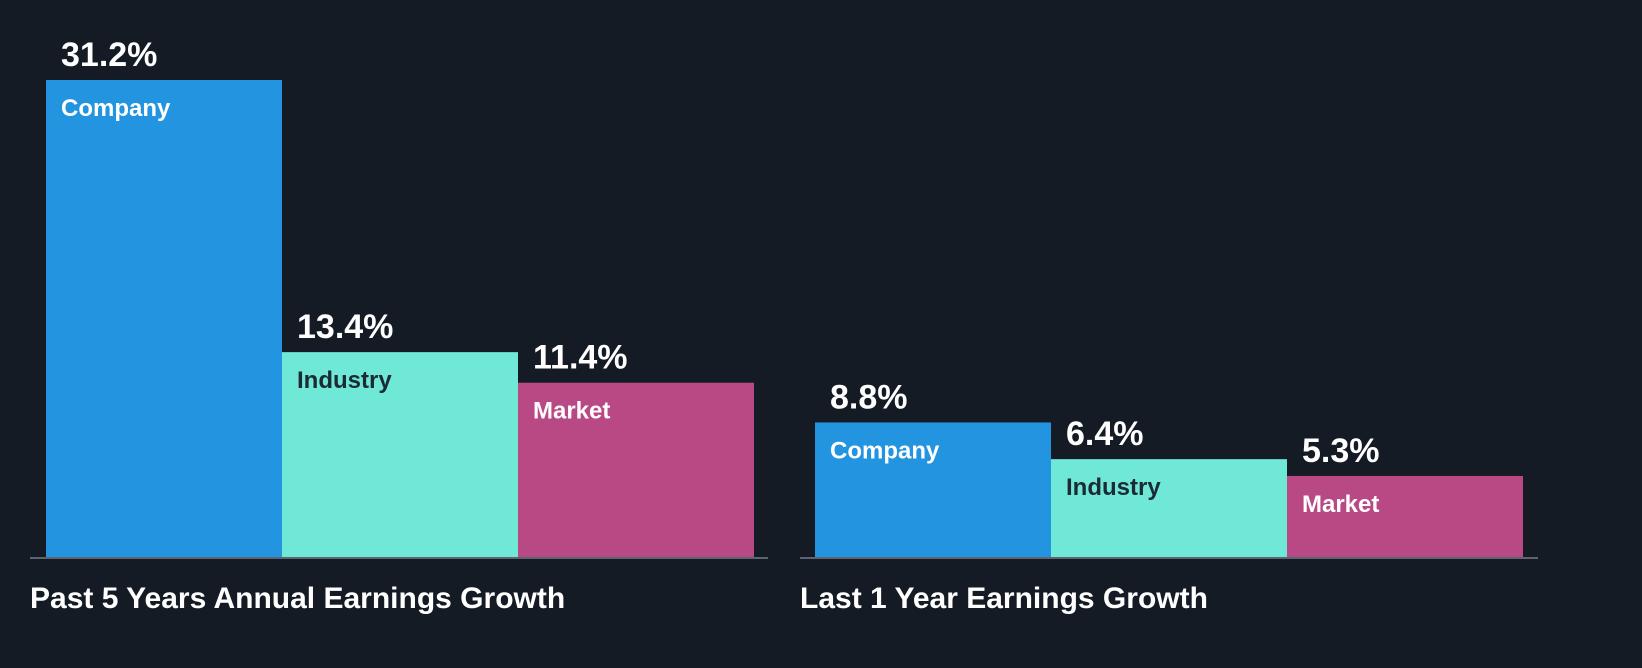 The image size is (1642, 668). I want to click on chart-title: Last 1 Year Earnings Growth, so click(1004, 598).